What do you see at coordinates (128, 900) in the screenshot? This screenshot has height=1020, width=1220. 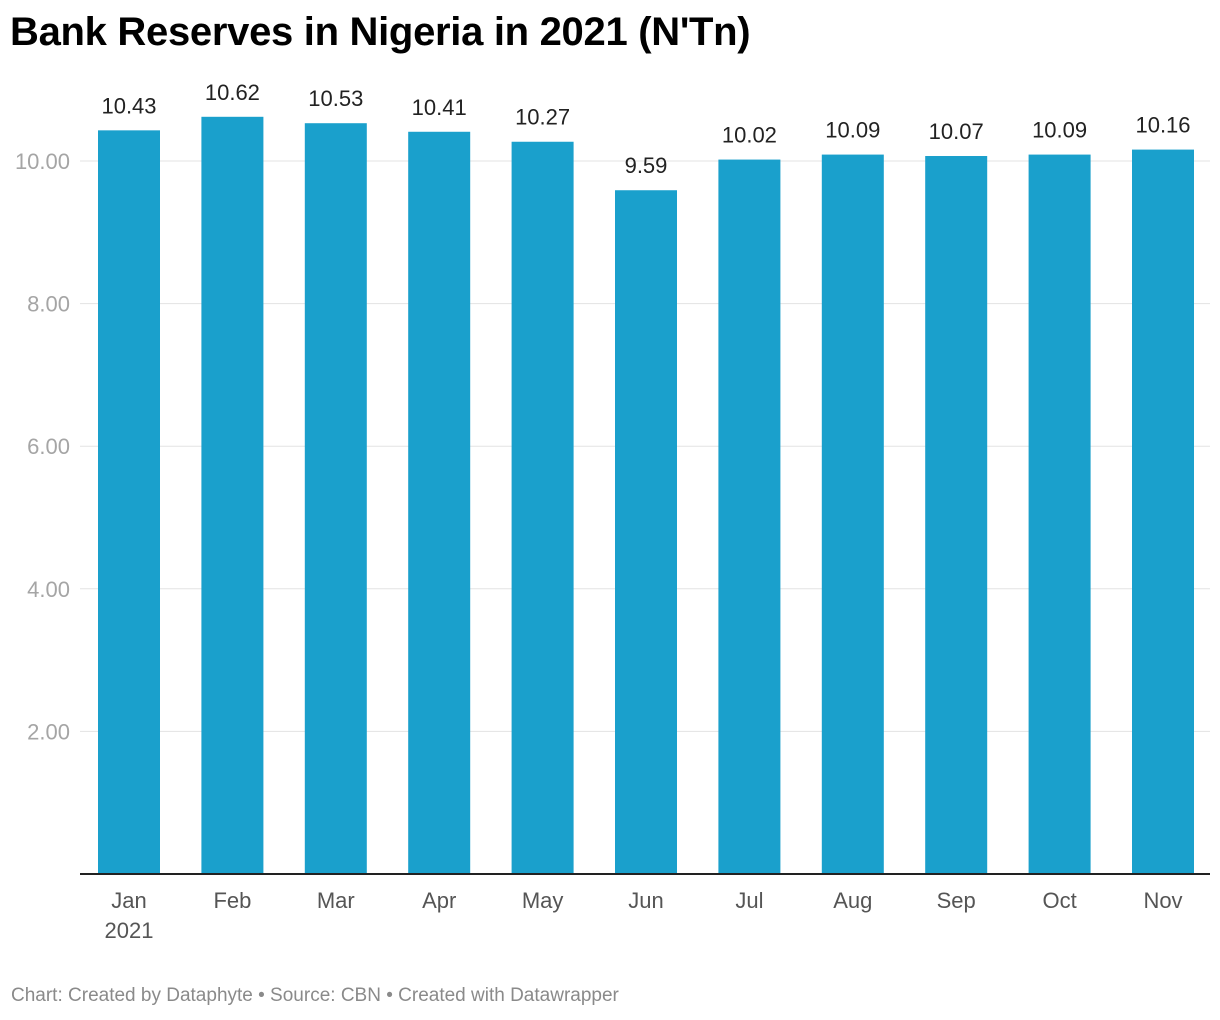 I see `x-tick-label-jan: Jan` at bounding box center [128, 900].